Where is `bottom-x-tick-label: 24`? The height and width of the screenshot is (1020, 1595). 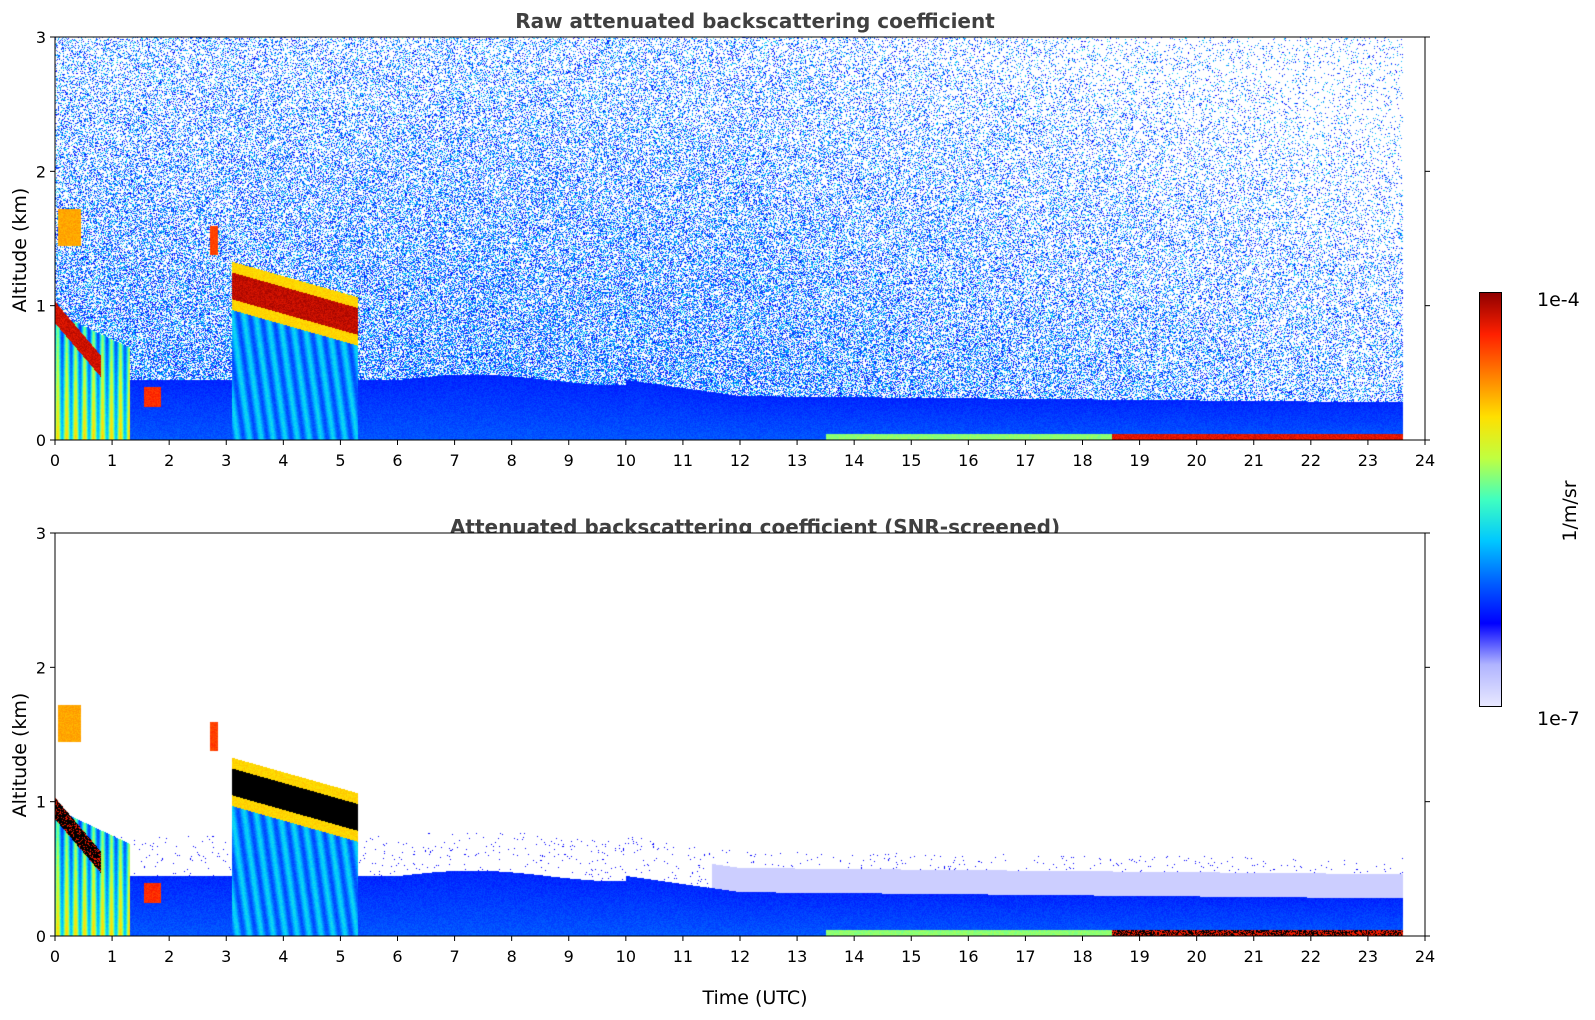
bottom-x-tick-label: 24 is located at coordinates (1425, 956).